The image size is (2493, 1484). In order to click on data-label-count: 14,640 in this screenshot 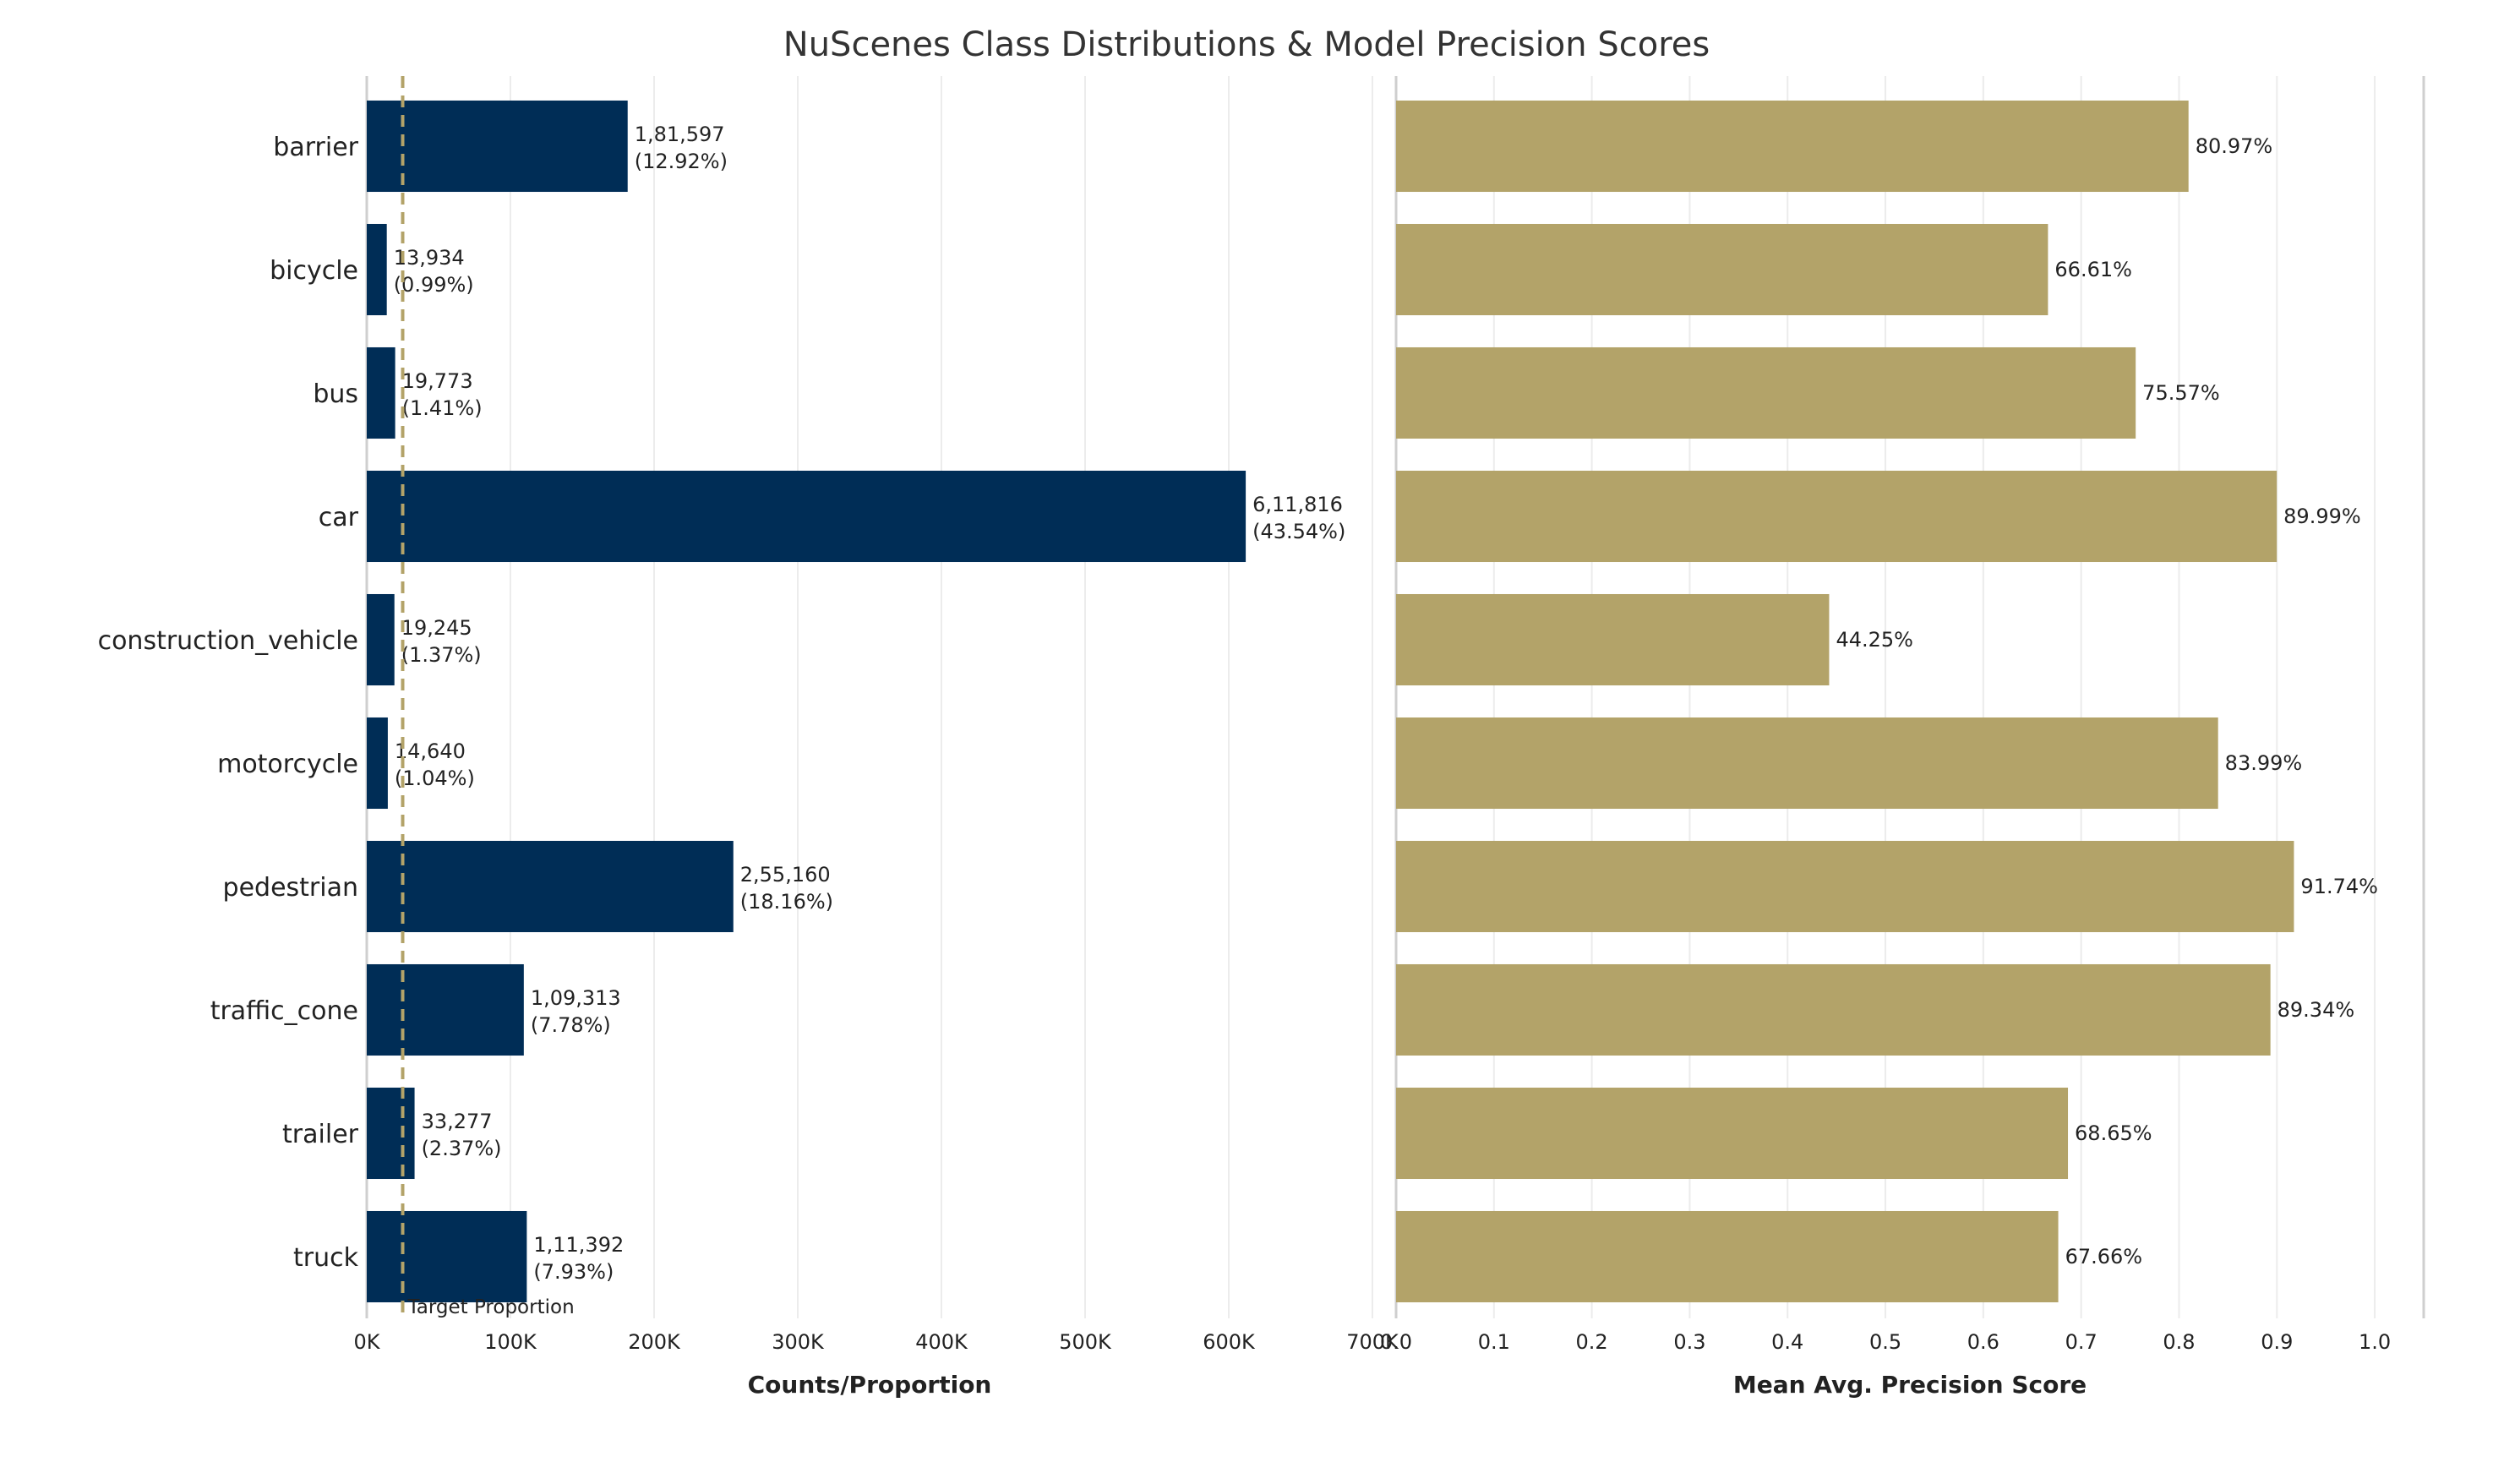, I will do `click(430, 751)`.